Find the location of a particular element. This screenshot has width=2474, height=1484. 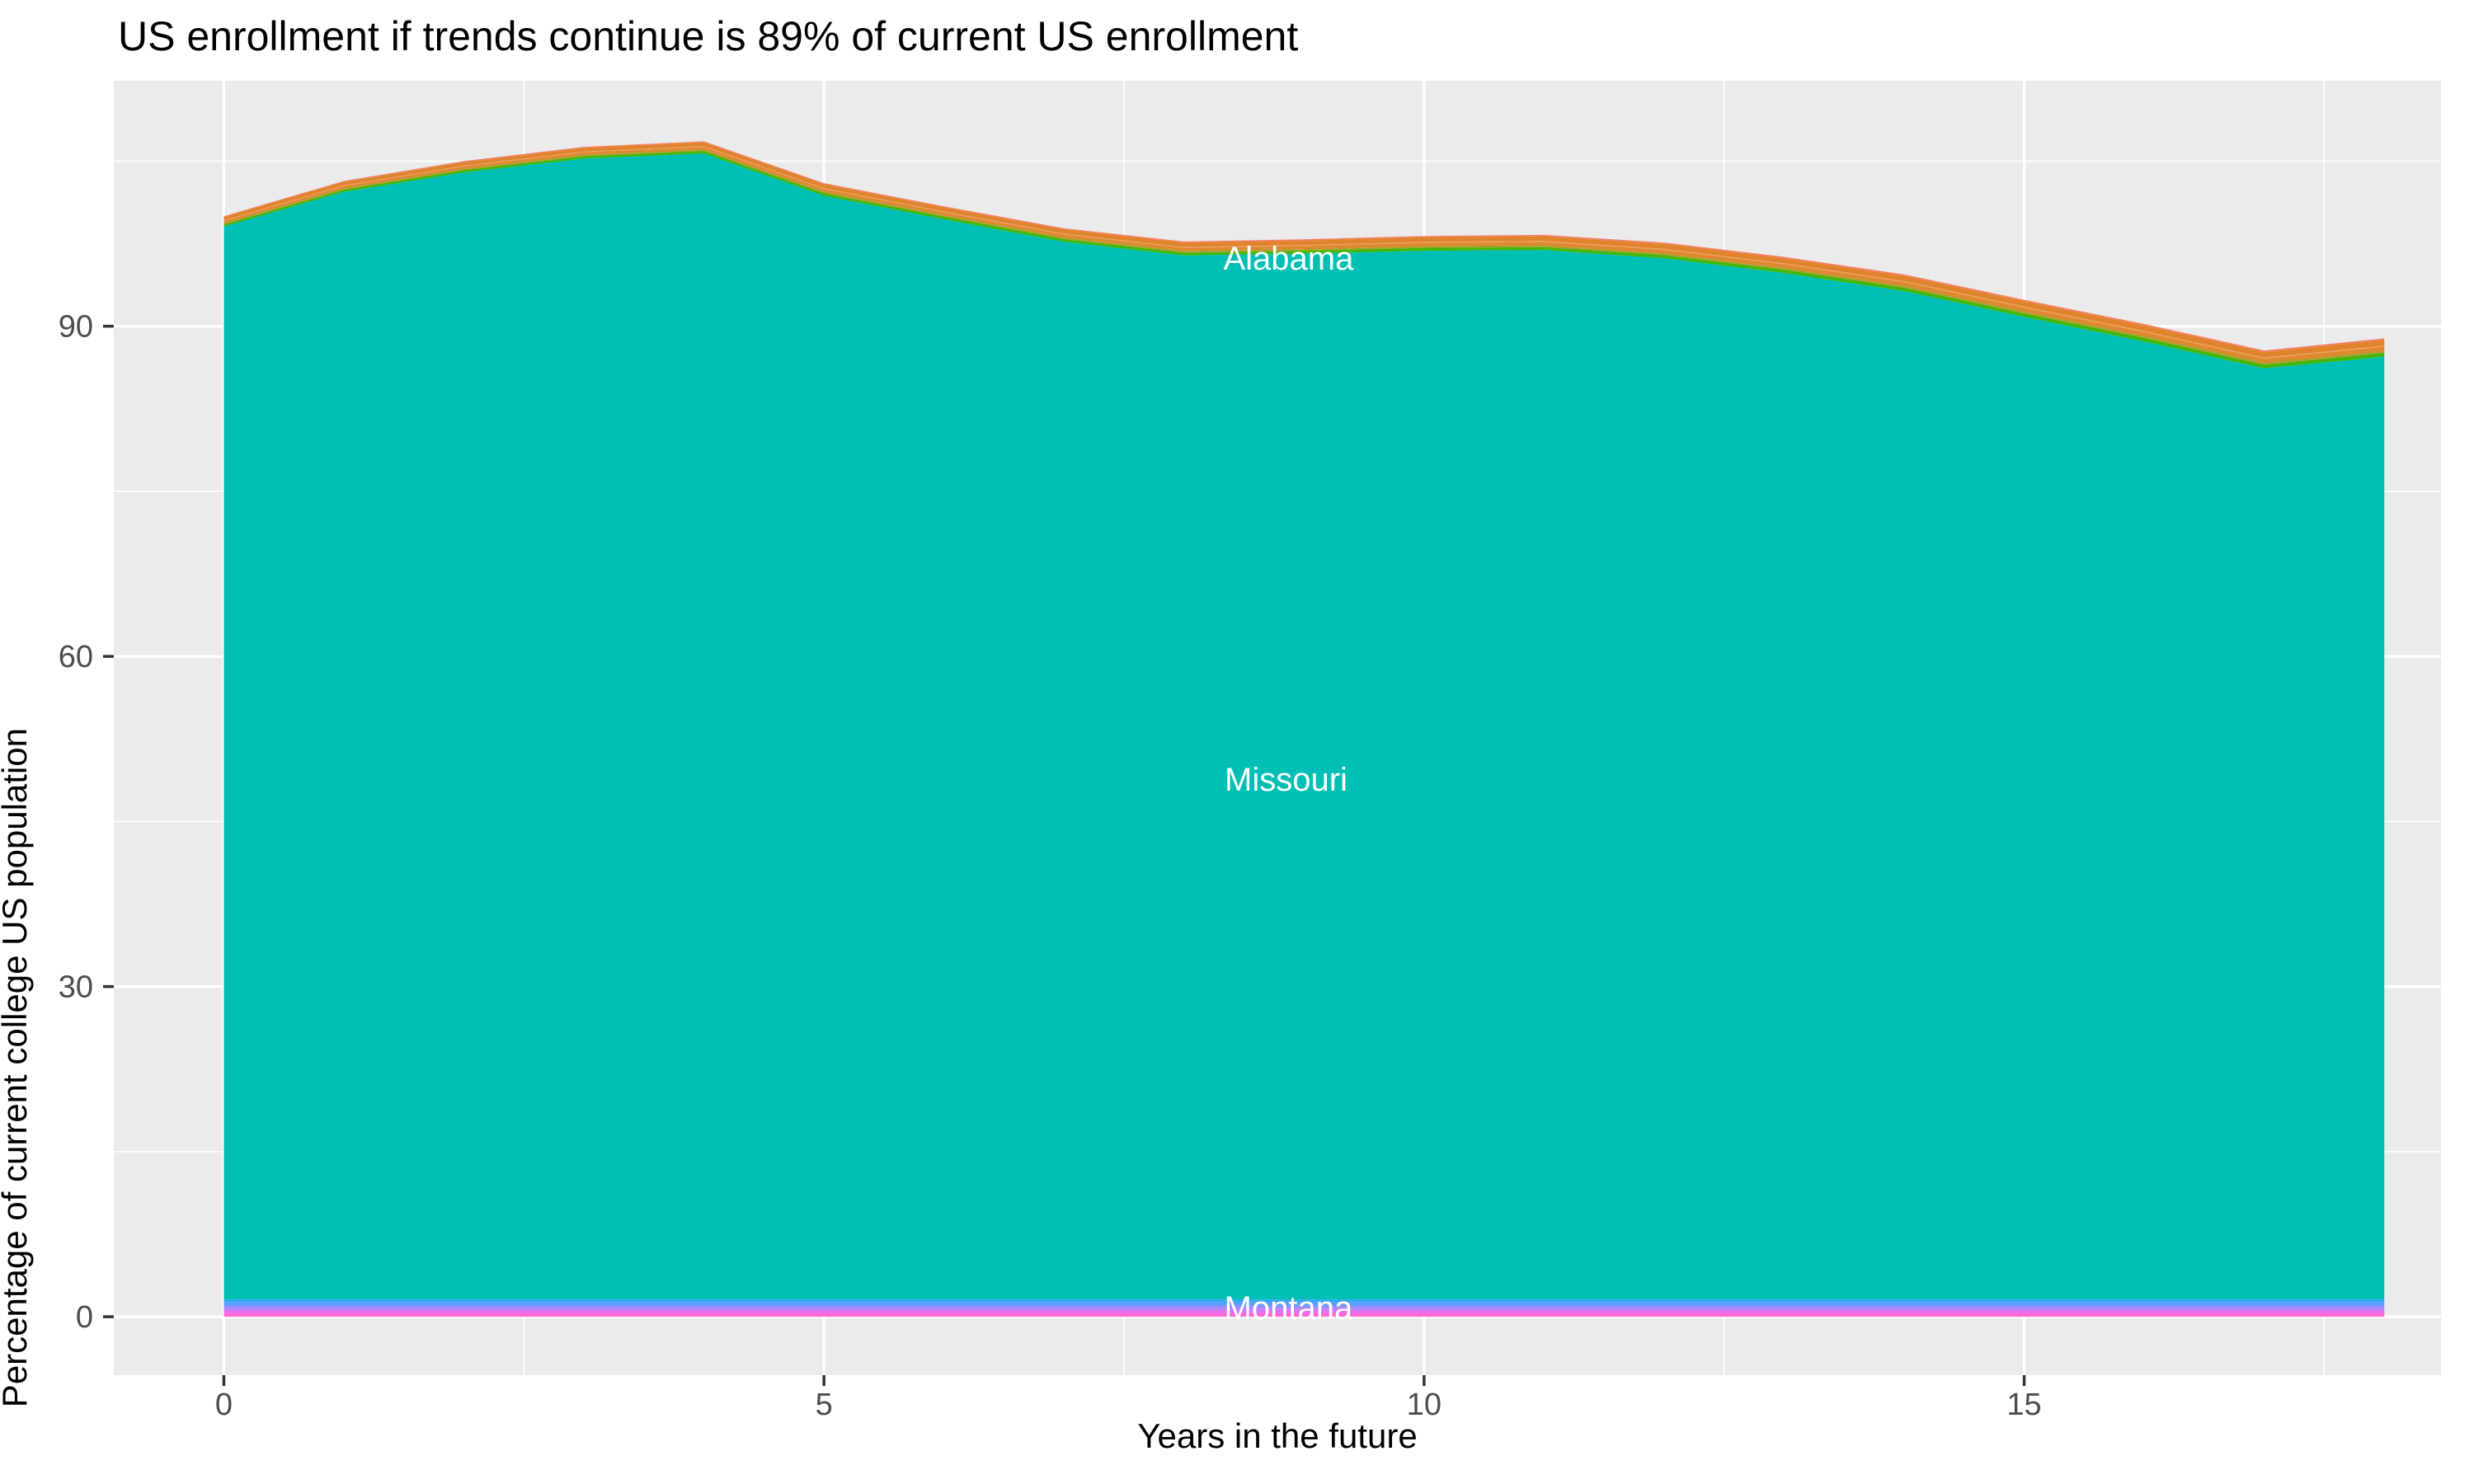

x-axis-tick-label: 15 is located at coordinates (2023, 1405).